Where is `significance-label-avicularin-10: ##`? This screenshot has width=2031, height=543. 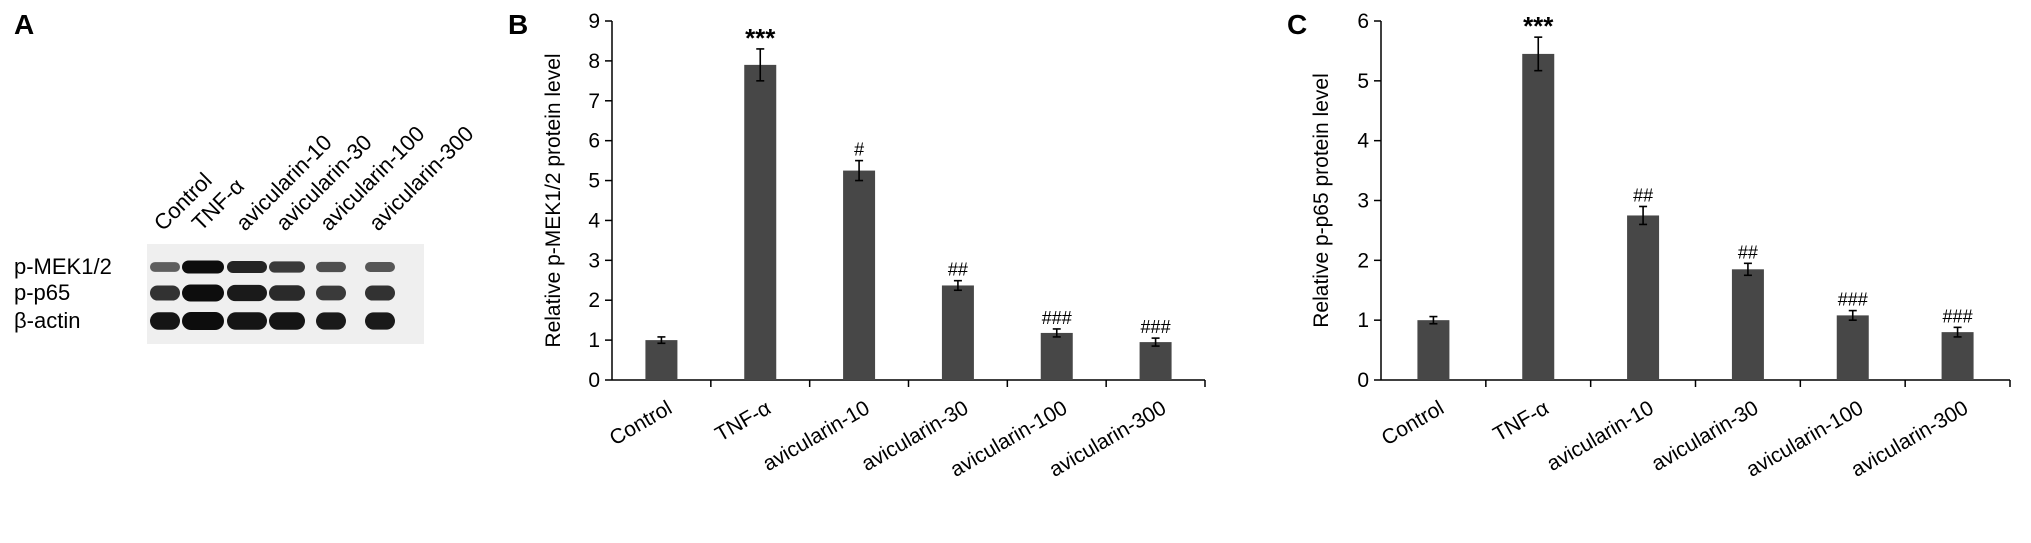 significance-label-avicularin-10: ## is located at coordinates (1643, 195).